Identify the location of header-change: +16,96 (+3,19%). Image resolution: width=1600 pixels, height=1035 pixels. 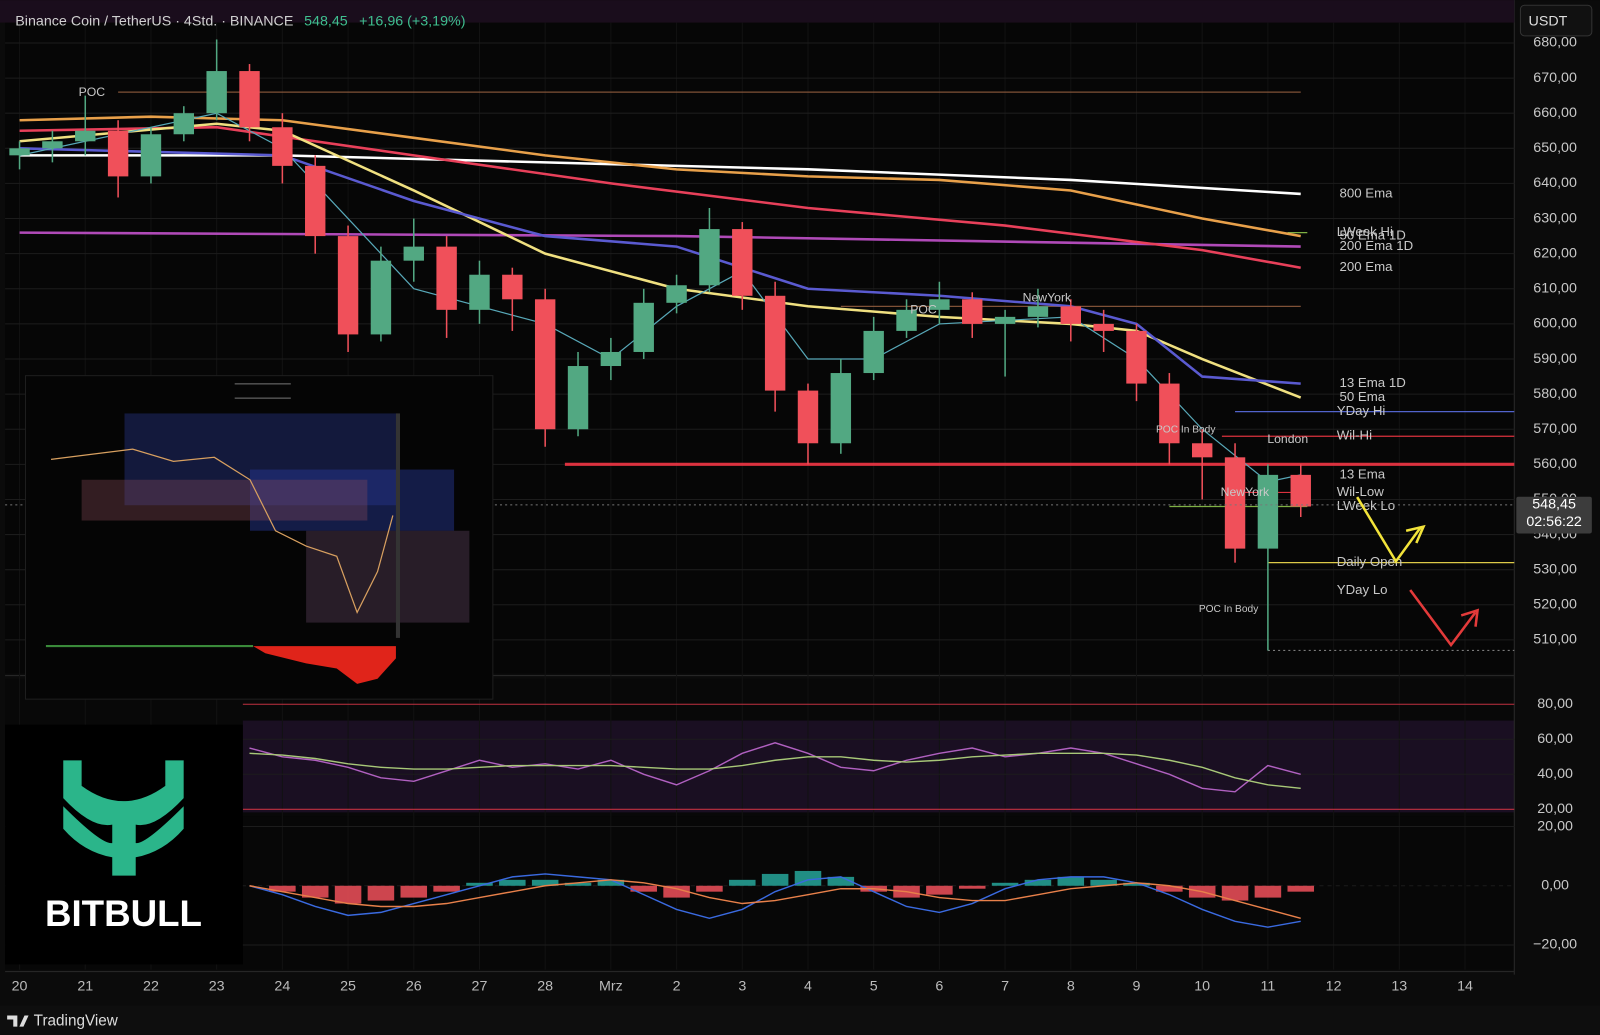
(412, 21).